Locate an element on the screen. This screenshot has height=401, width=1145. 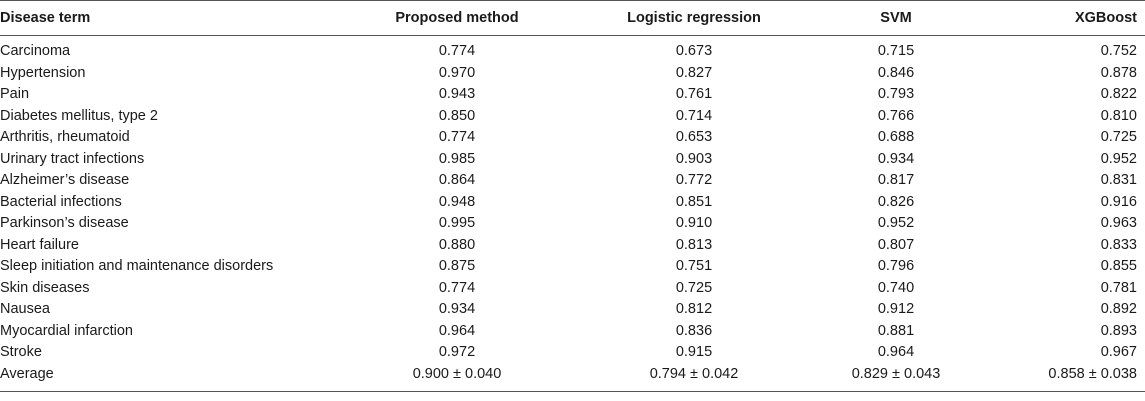
cell-disease-term: Diabetes mellitus, type 2 is located at coordinates (79, 115).